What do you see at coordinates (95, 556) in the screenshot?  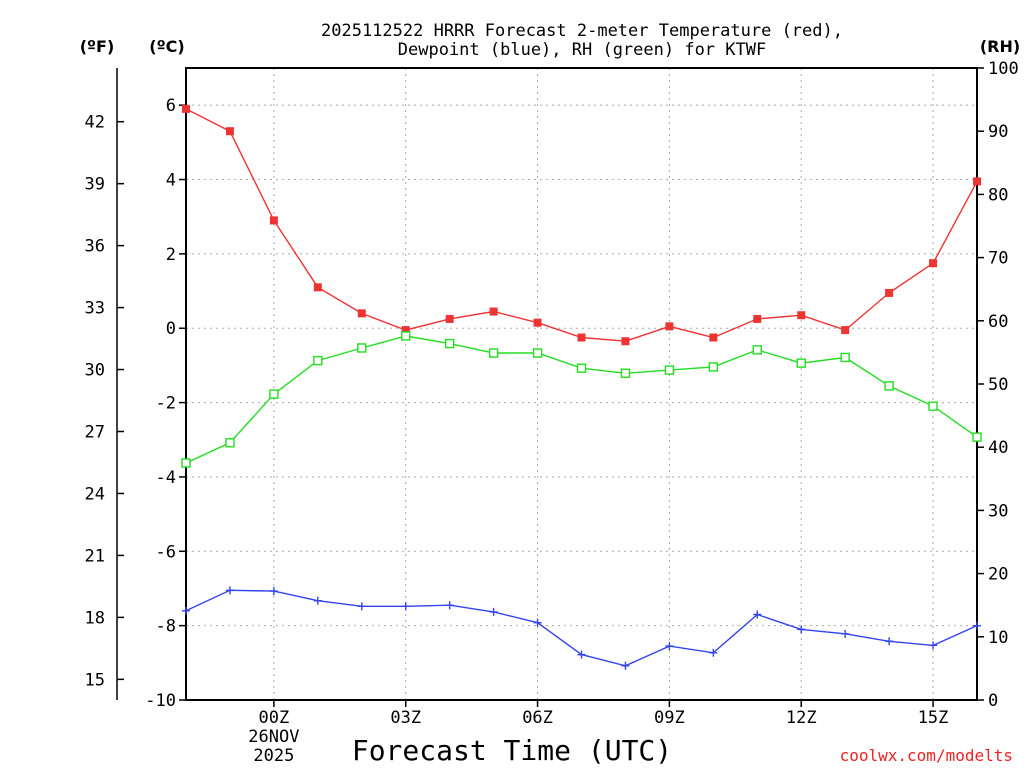 I see `fahrenheit-tick-label: 21` at bounding box center [95, 556].